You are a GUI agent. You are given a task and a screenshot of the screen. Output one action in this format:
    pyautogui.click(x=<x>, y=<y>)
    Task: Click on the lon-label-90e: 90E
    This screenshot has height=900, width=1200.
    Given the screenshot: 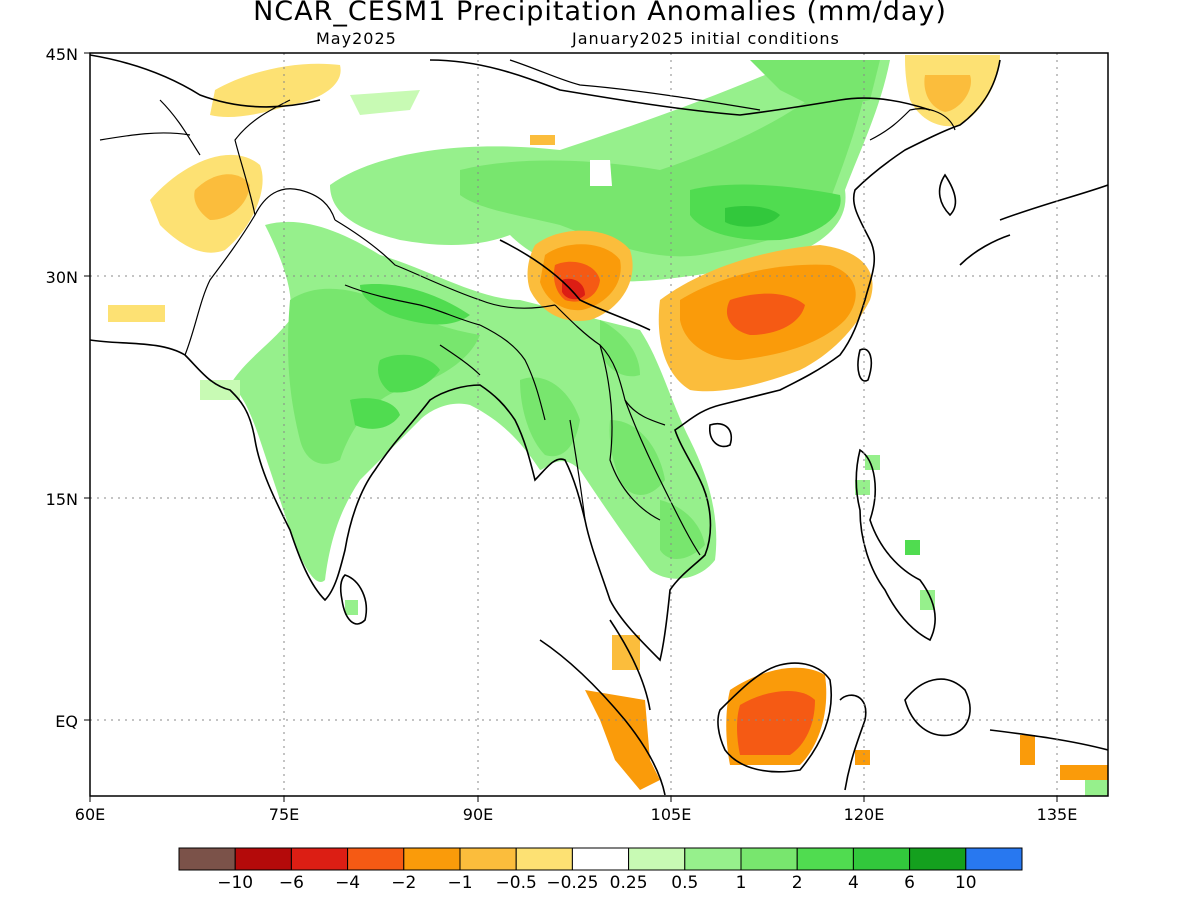 What is the action you would take?
    pyautogui.click(x=478, y=814)
    